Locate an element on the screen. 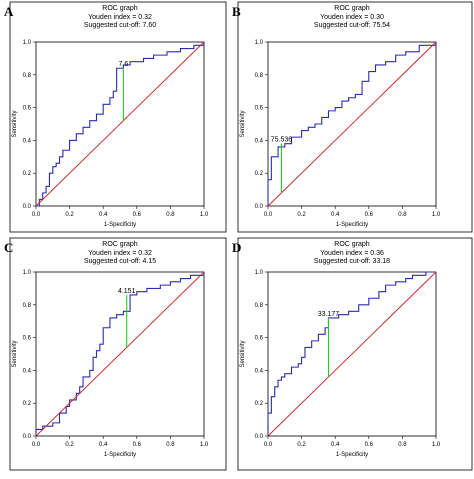 This screenshot has height=479, width=474. chart-subtitle: Youden index = 0.36 is located at coordinates (352, 253).